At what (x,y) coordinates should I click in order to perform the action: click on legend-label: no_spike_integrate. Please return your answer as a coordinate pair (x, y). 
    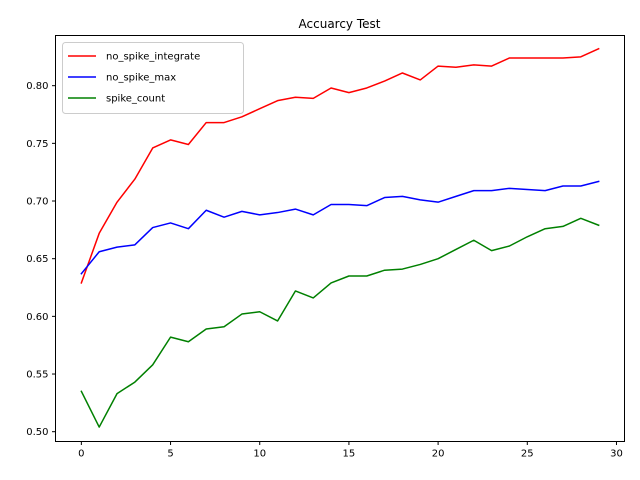
    Looking at the image, I should click on (153, 57).